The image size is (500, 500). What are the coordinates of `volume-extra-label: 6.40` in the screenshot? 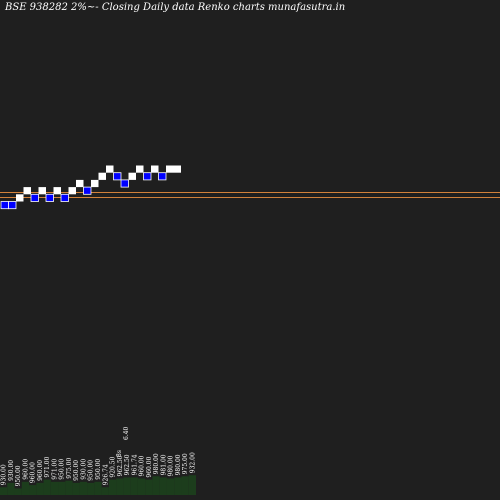 It's located at (126, 433).